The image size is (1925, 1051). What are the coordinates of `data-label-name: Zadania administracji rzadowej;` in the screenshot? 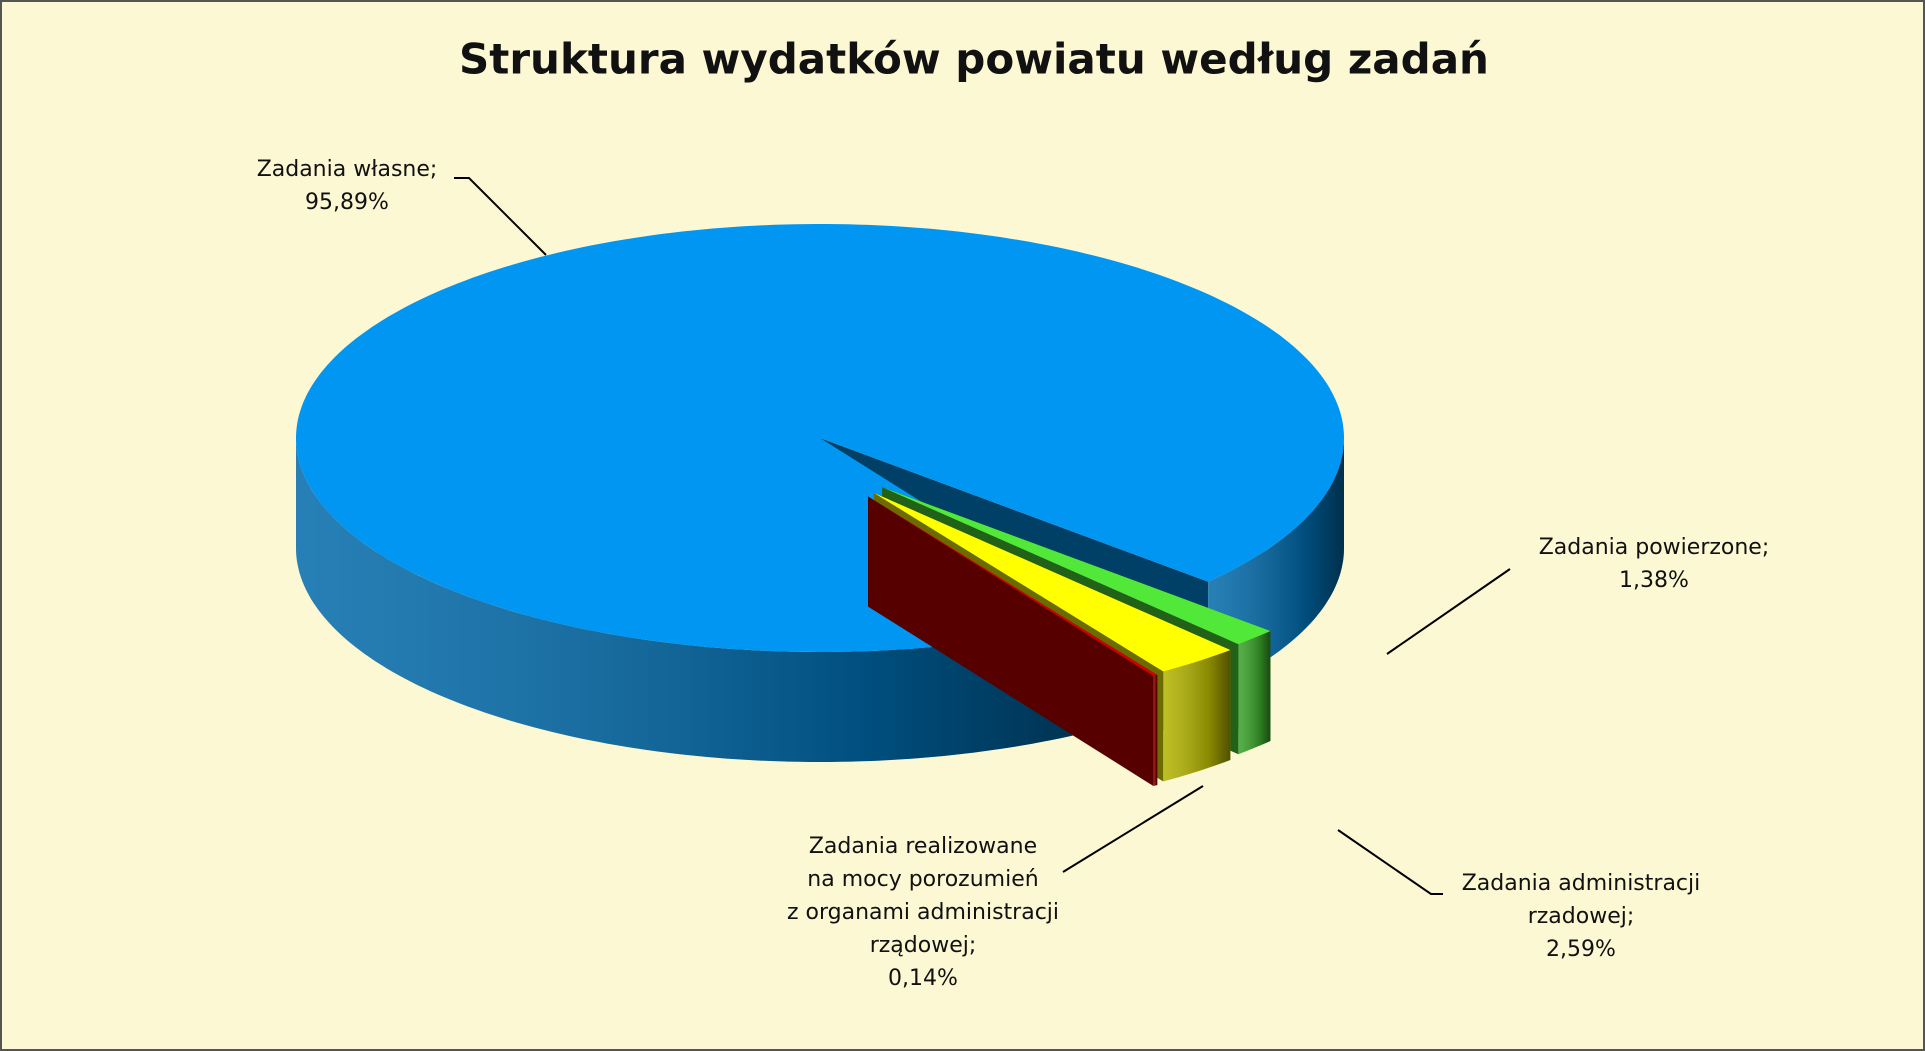 It's located at (1581, 900).